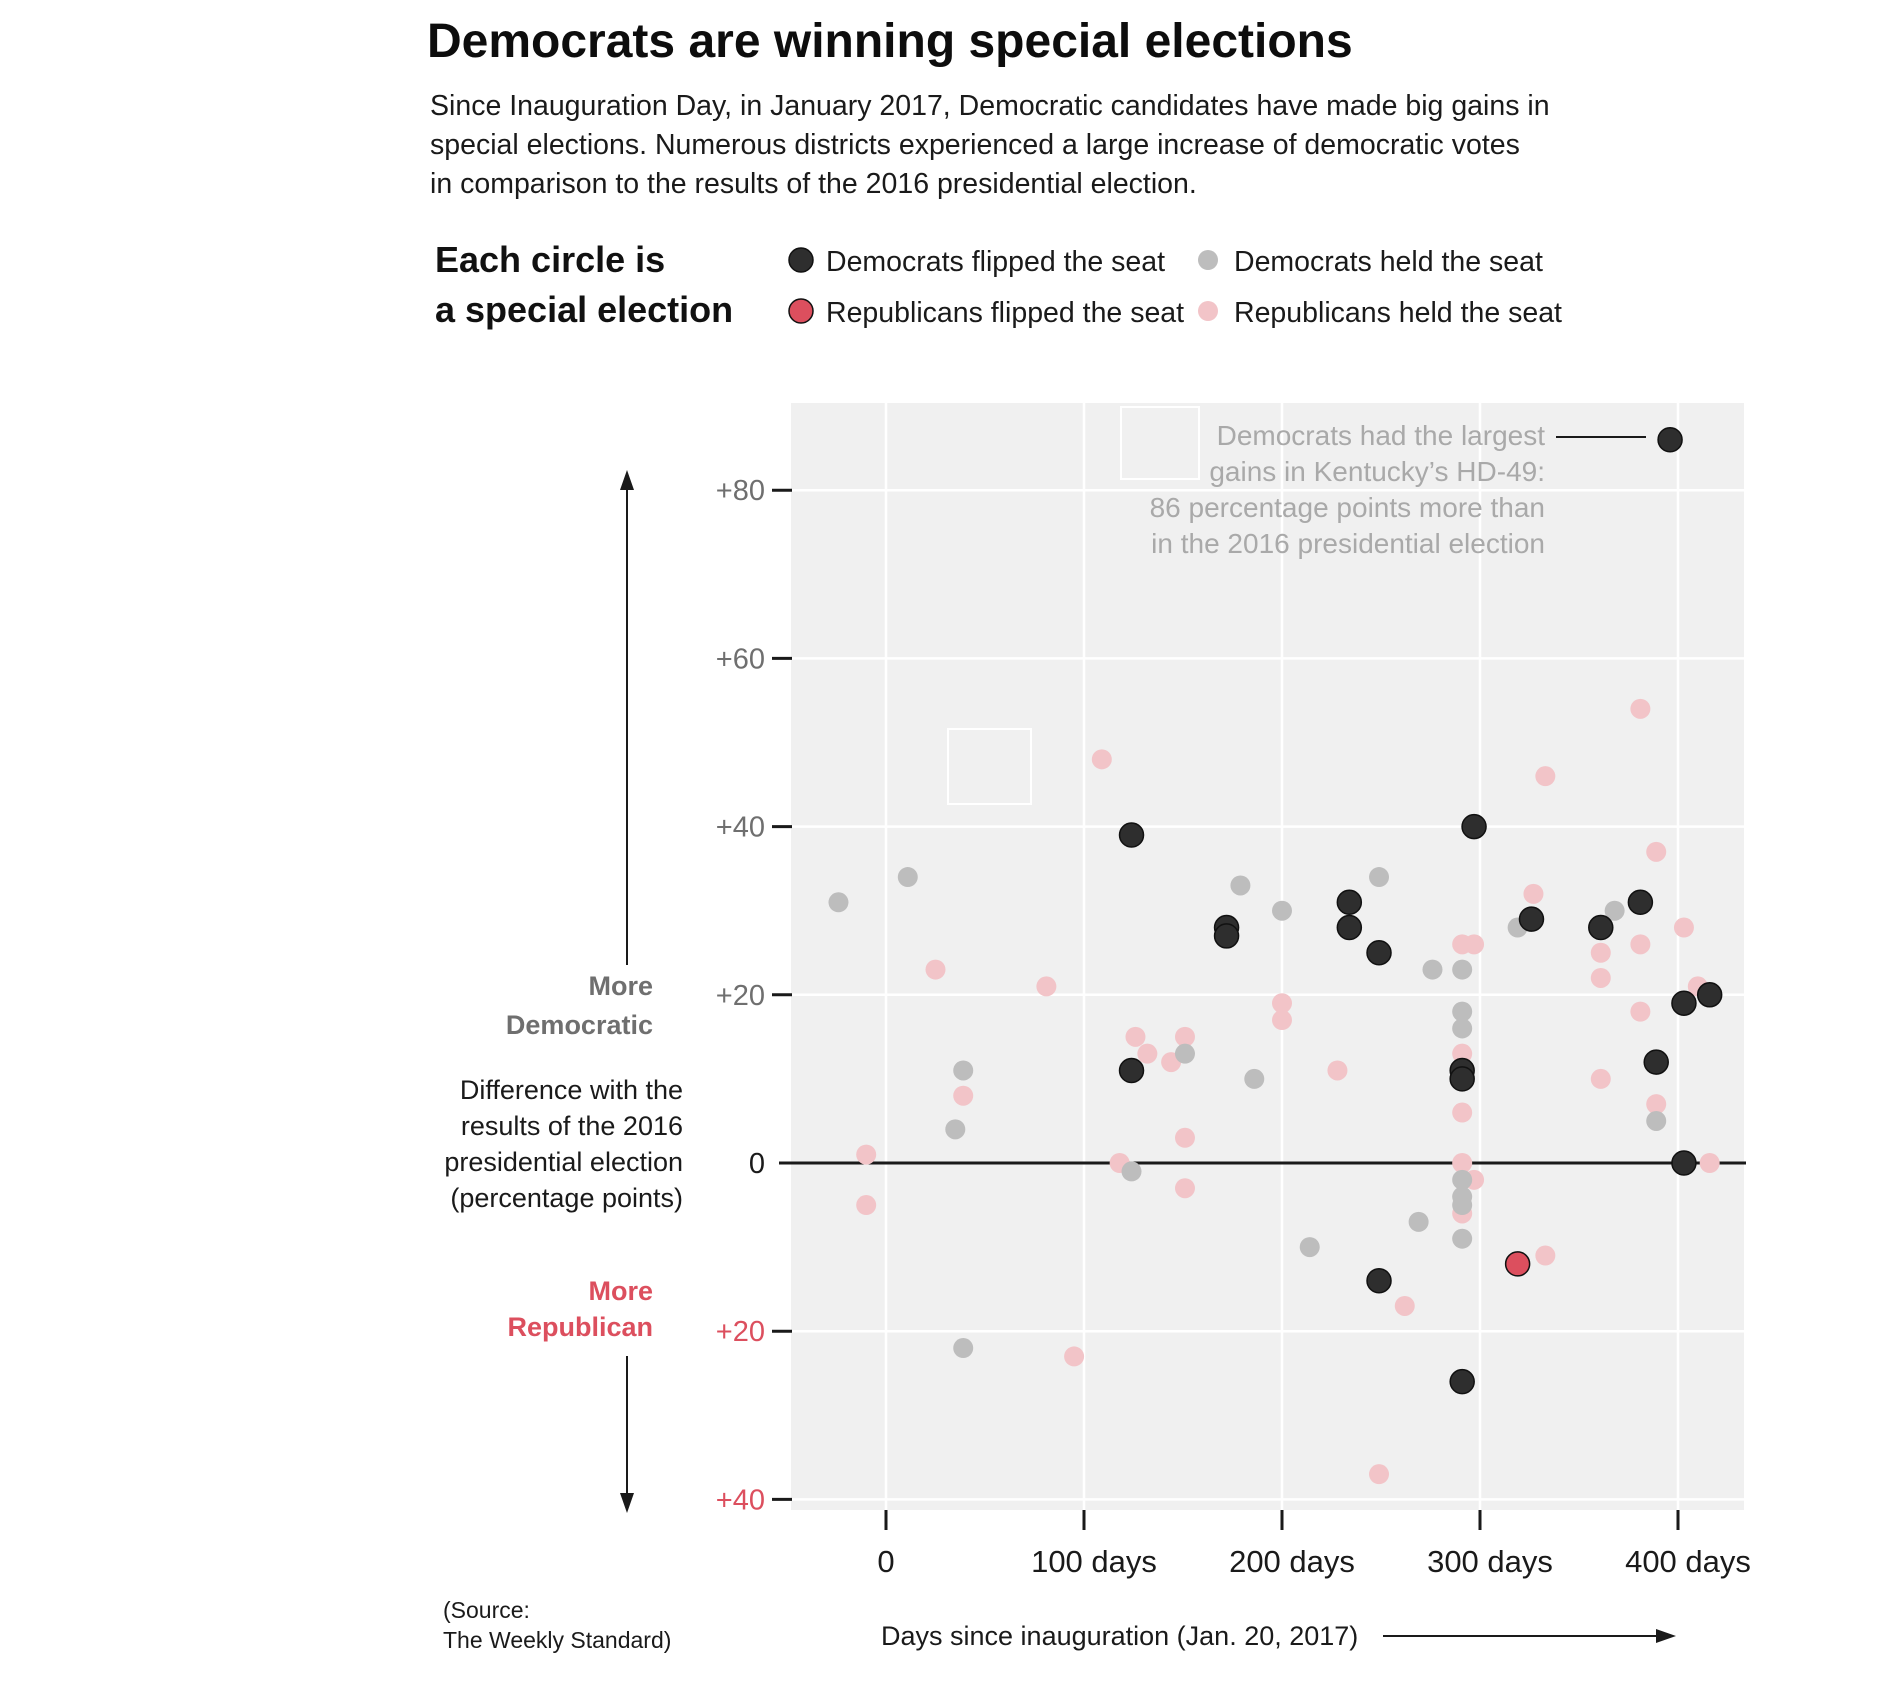 Image resolution: width=1886 pixels, height=1700 pixels. What do you see at coordinates (740, 491) in the screenshot?
I see `y-tick-label: +80` at bounding box center [740, 491].